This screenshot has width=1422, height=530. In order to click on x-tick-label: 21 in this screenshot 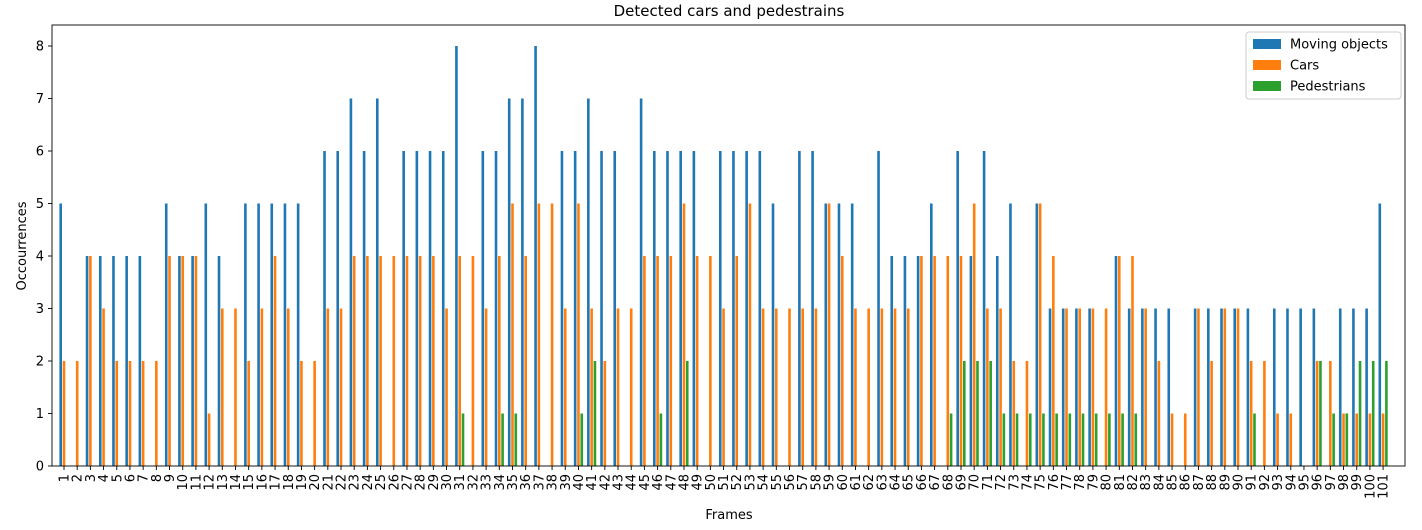, I will do `click(328, 482)`.